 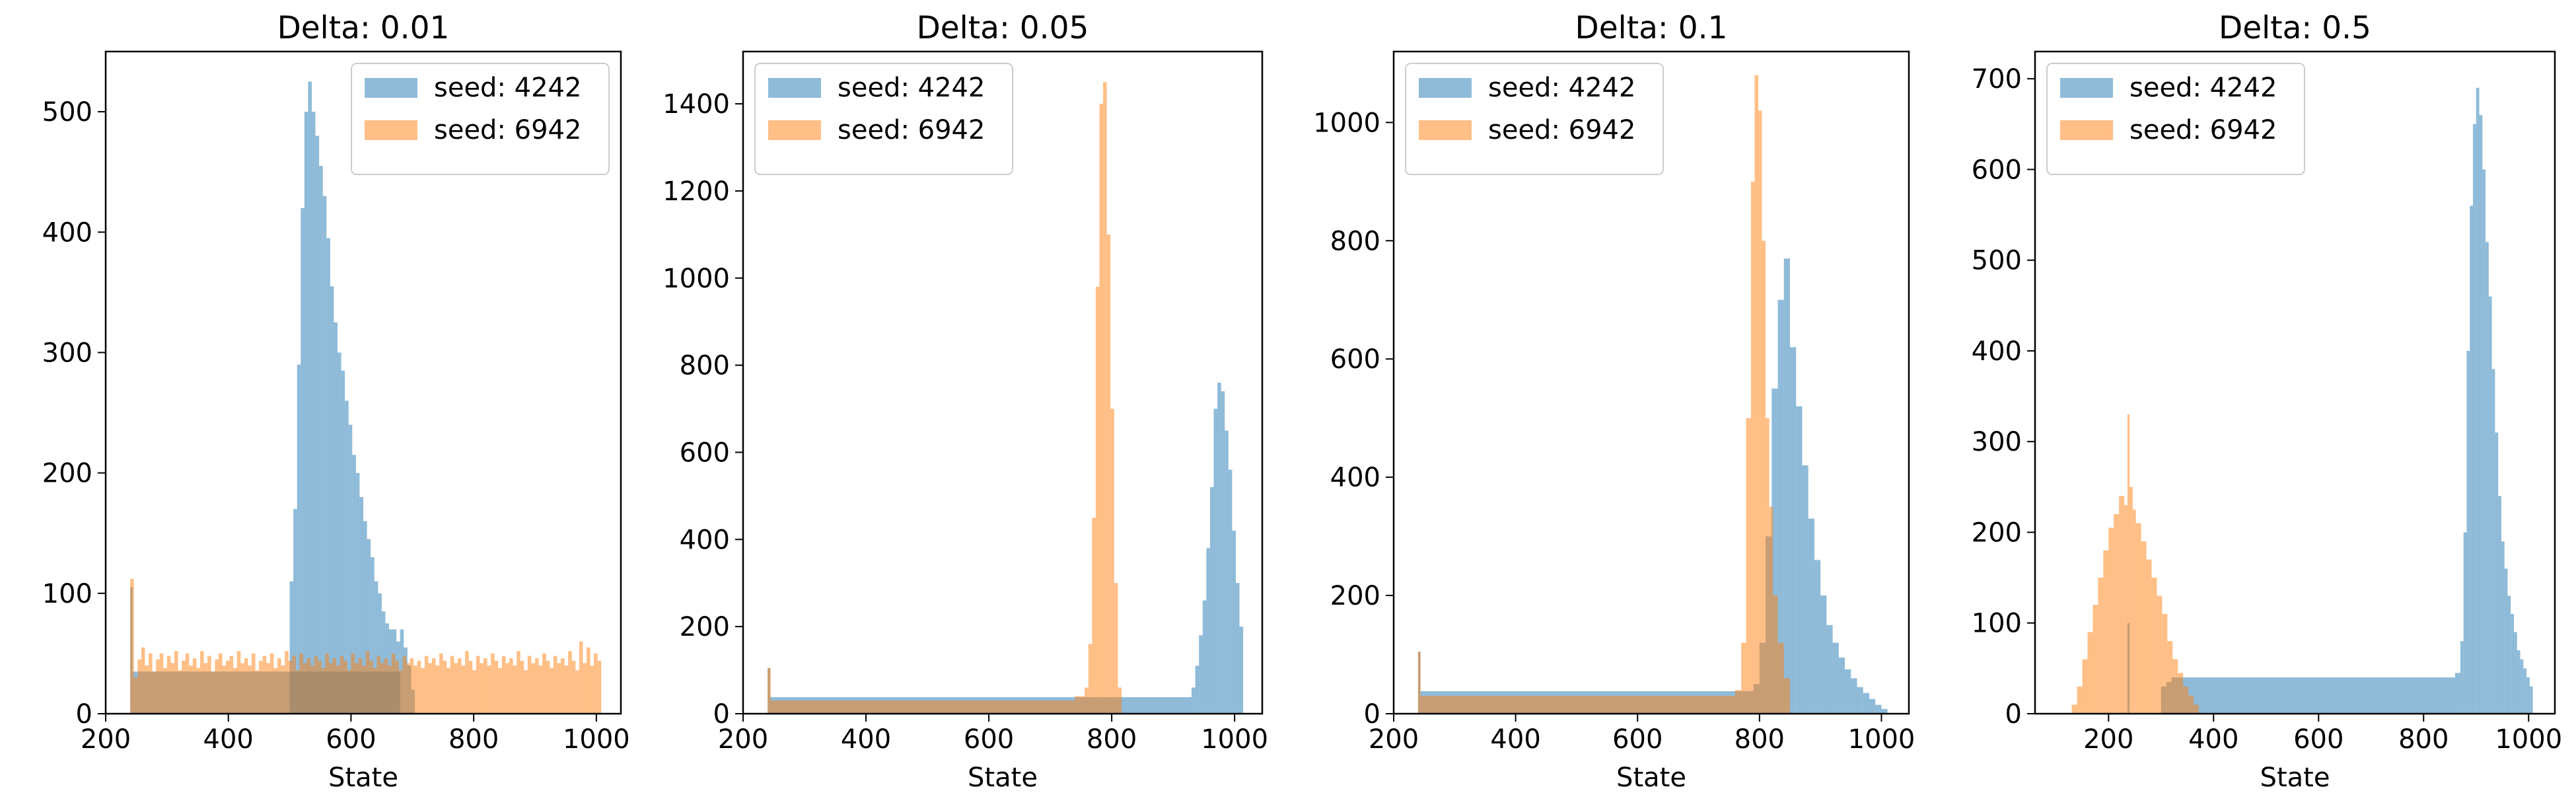 I want to click on y-tick-label: 400, so click(x=1355, y=478).